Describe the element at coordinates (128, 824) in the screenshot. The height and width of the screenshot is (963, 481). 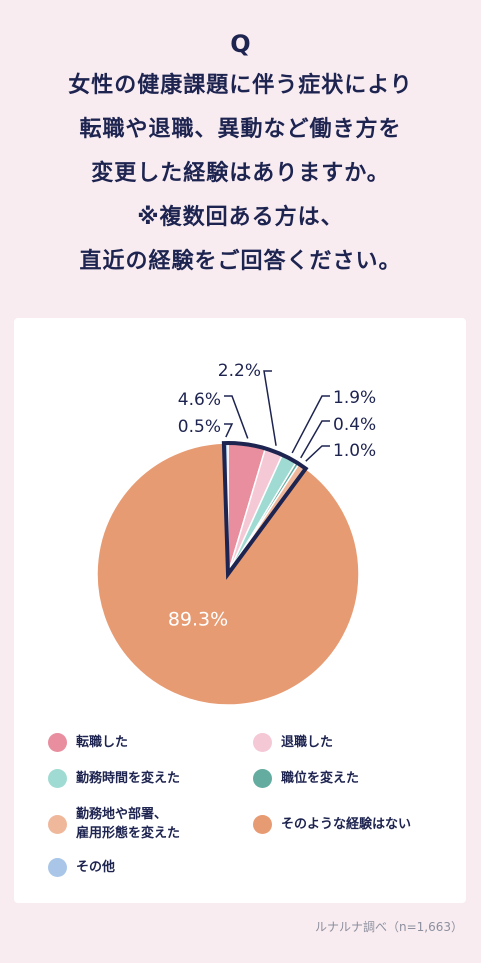
I see `legend-label: 勤務地や部署、 雇用形態を変えた` at that location.